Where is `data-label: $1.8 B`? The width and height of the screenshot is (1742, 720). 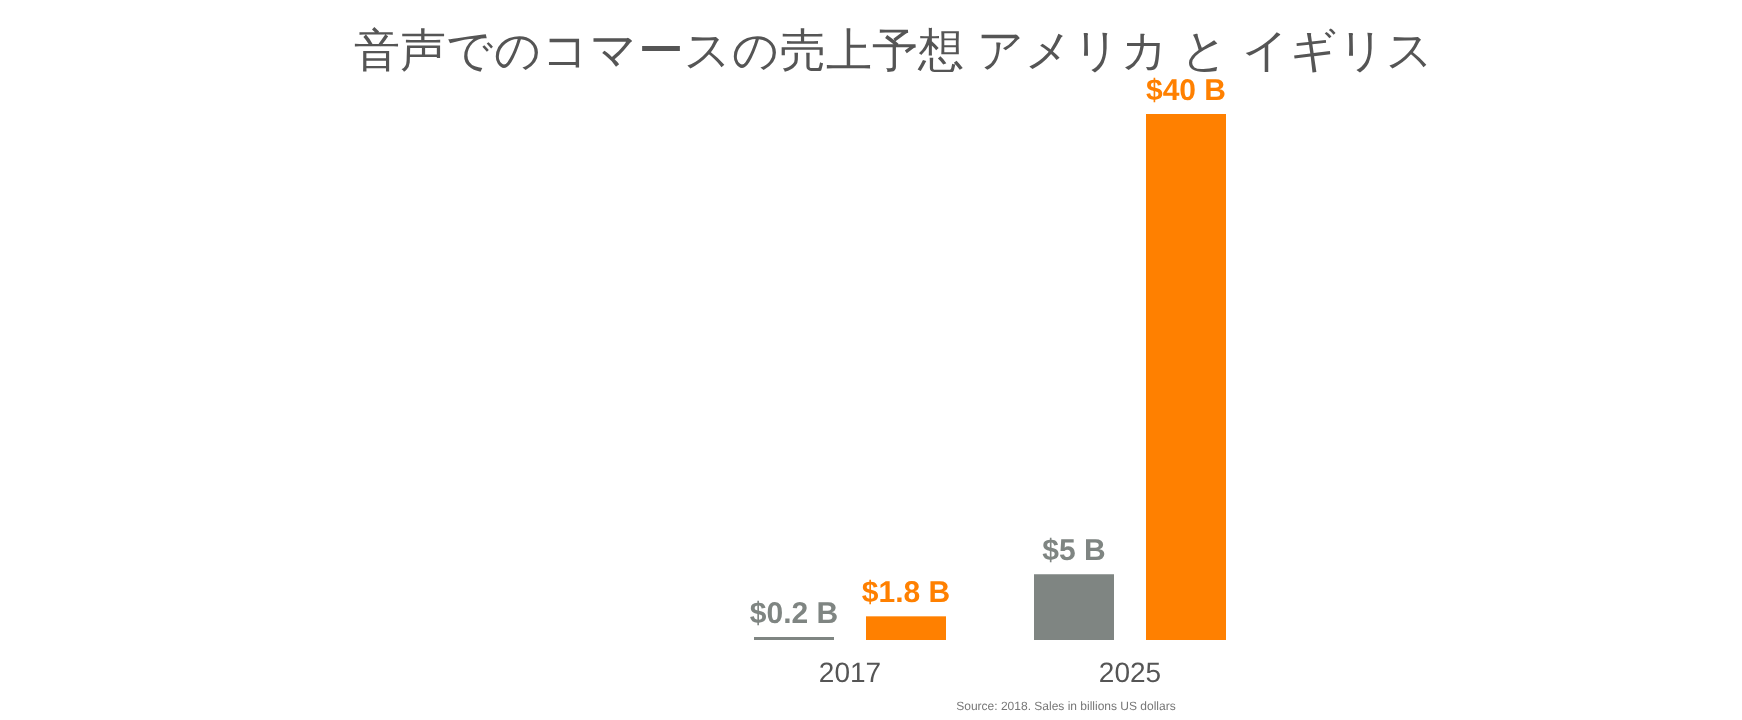 data-label: $1.8 B is located at coordinates (906, 593).